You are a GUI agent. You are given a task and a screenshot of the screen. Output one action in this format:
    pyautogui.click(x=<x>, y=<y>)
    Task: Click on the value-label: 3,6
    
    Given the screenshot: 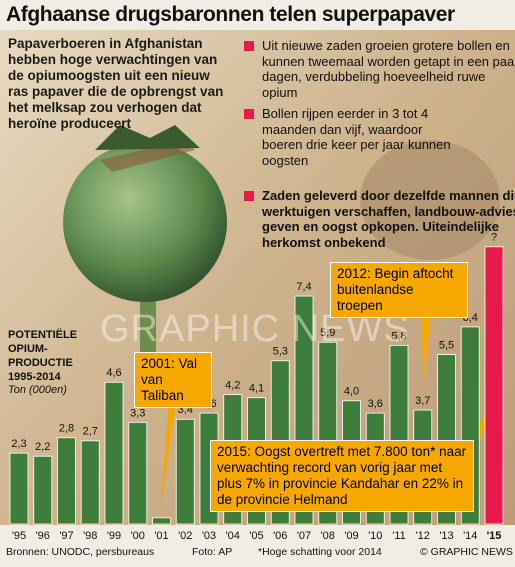 What is the action you would take?
    pyautogui.click(x=375, y=404)
    